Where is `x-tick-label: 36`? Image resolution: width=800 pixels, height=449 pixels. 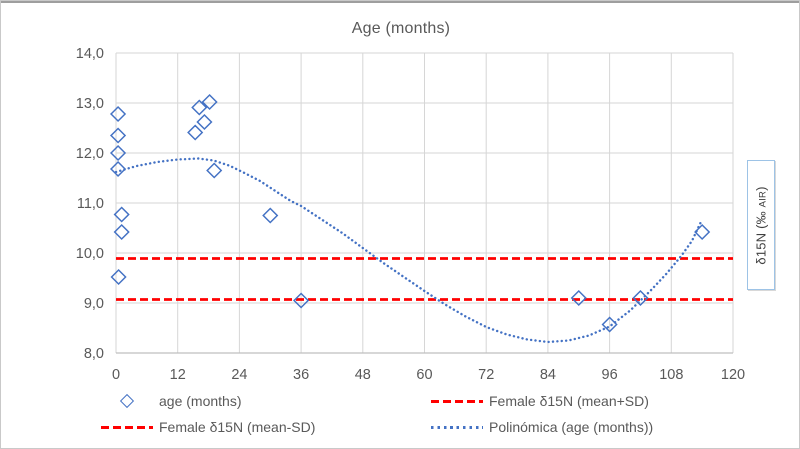 x-tick-label: 36 is located at coordinates (301, 375).